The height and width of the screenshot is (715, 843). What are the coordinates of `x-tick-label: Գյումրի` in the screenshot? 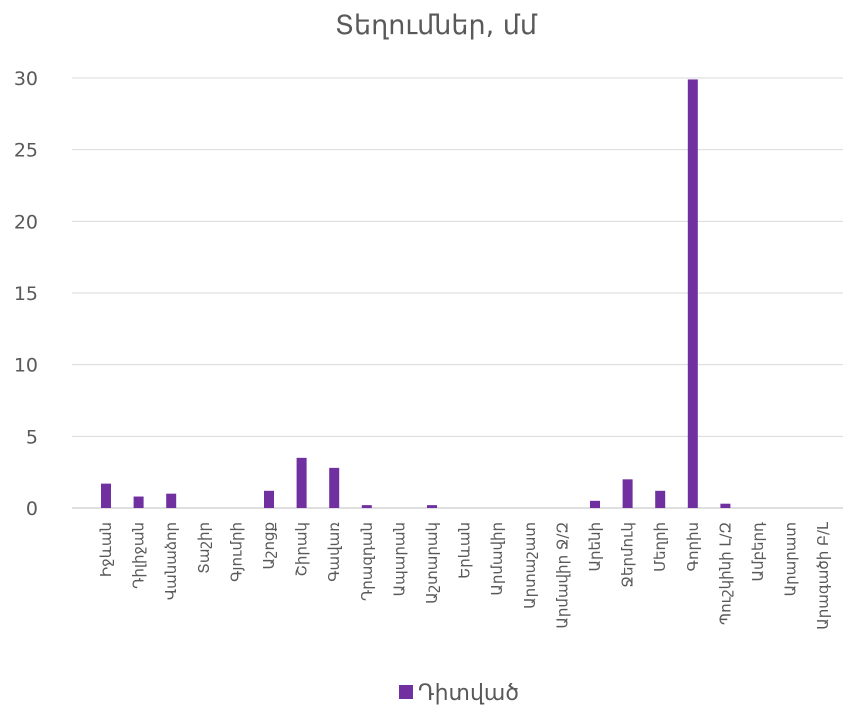 It's located at (236, 552).